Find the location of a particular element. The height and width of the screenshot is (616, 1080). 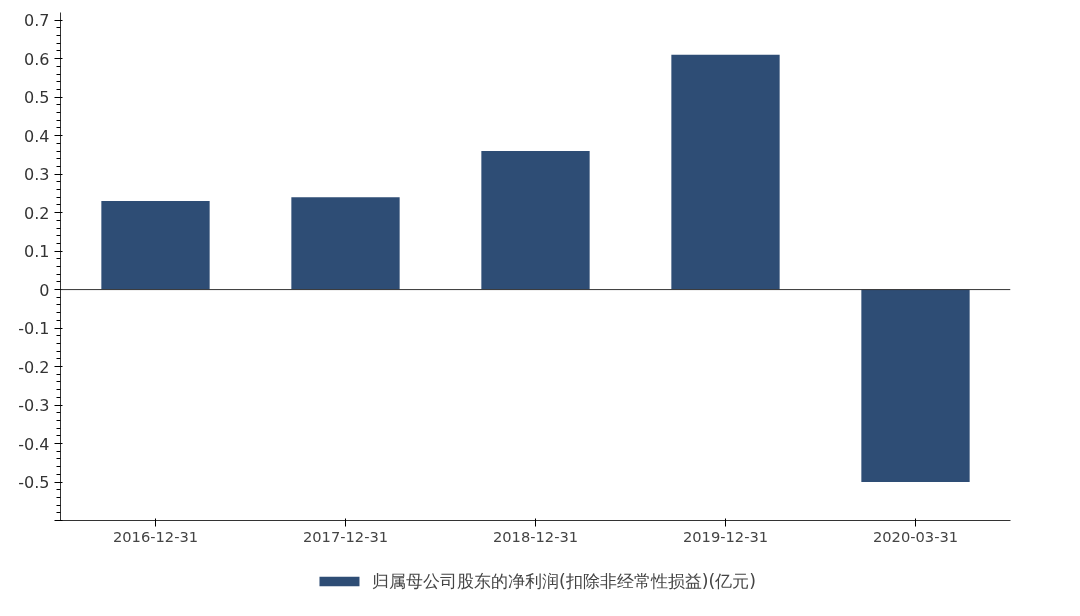

x-tick-label: 2019-12-31 is located at coordinates (725, 536).